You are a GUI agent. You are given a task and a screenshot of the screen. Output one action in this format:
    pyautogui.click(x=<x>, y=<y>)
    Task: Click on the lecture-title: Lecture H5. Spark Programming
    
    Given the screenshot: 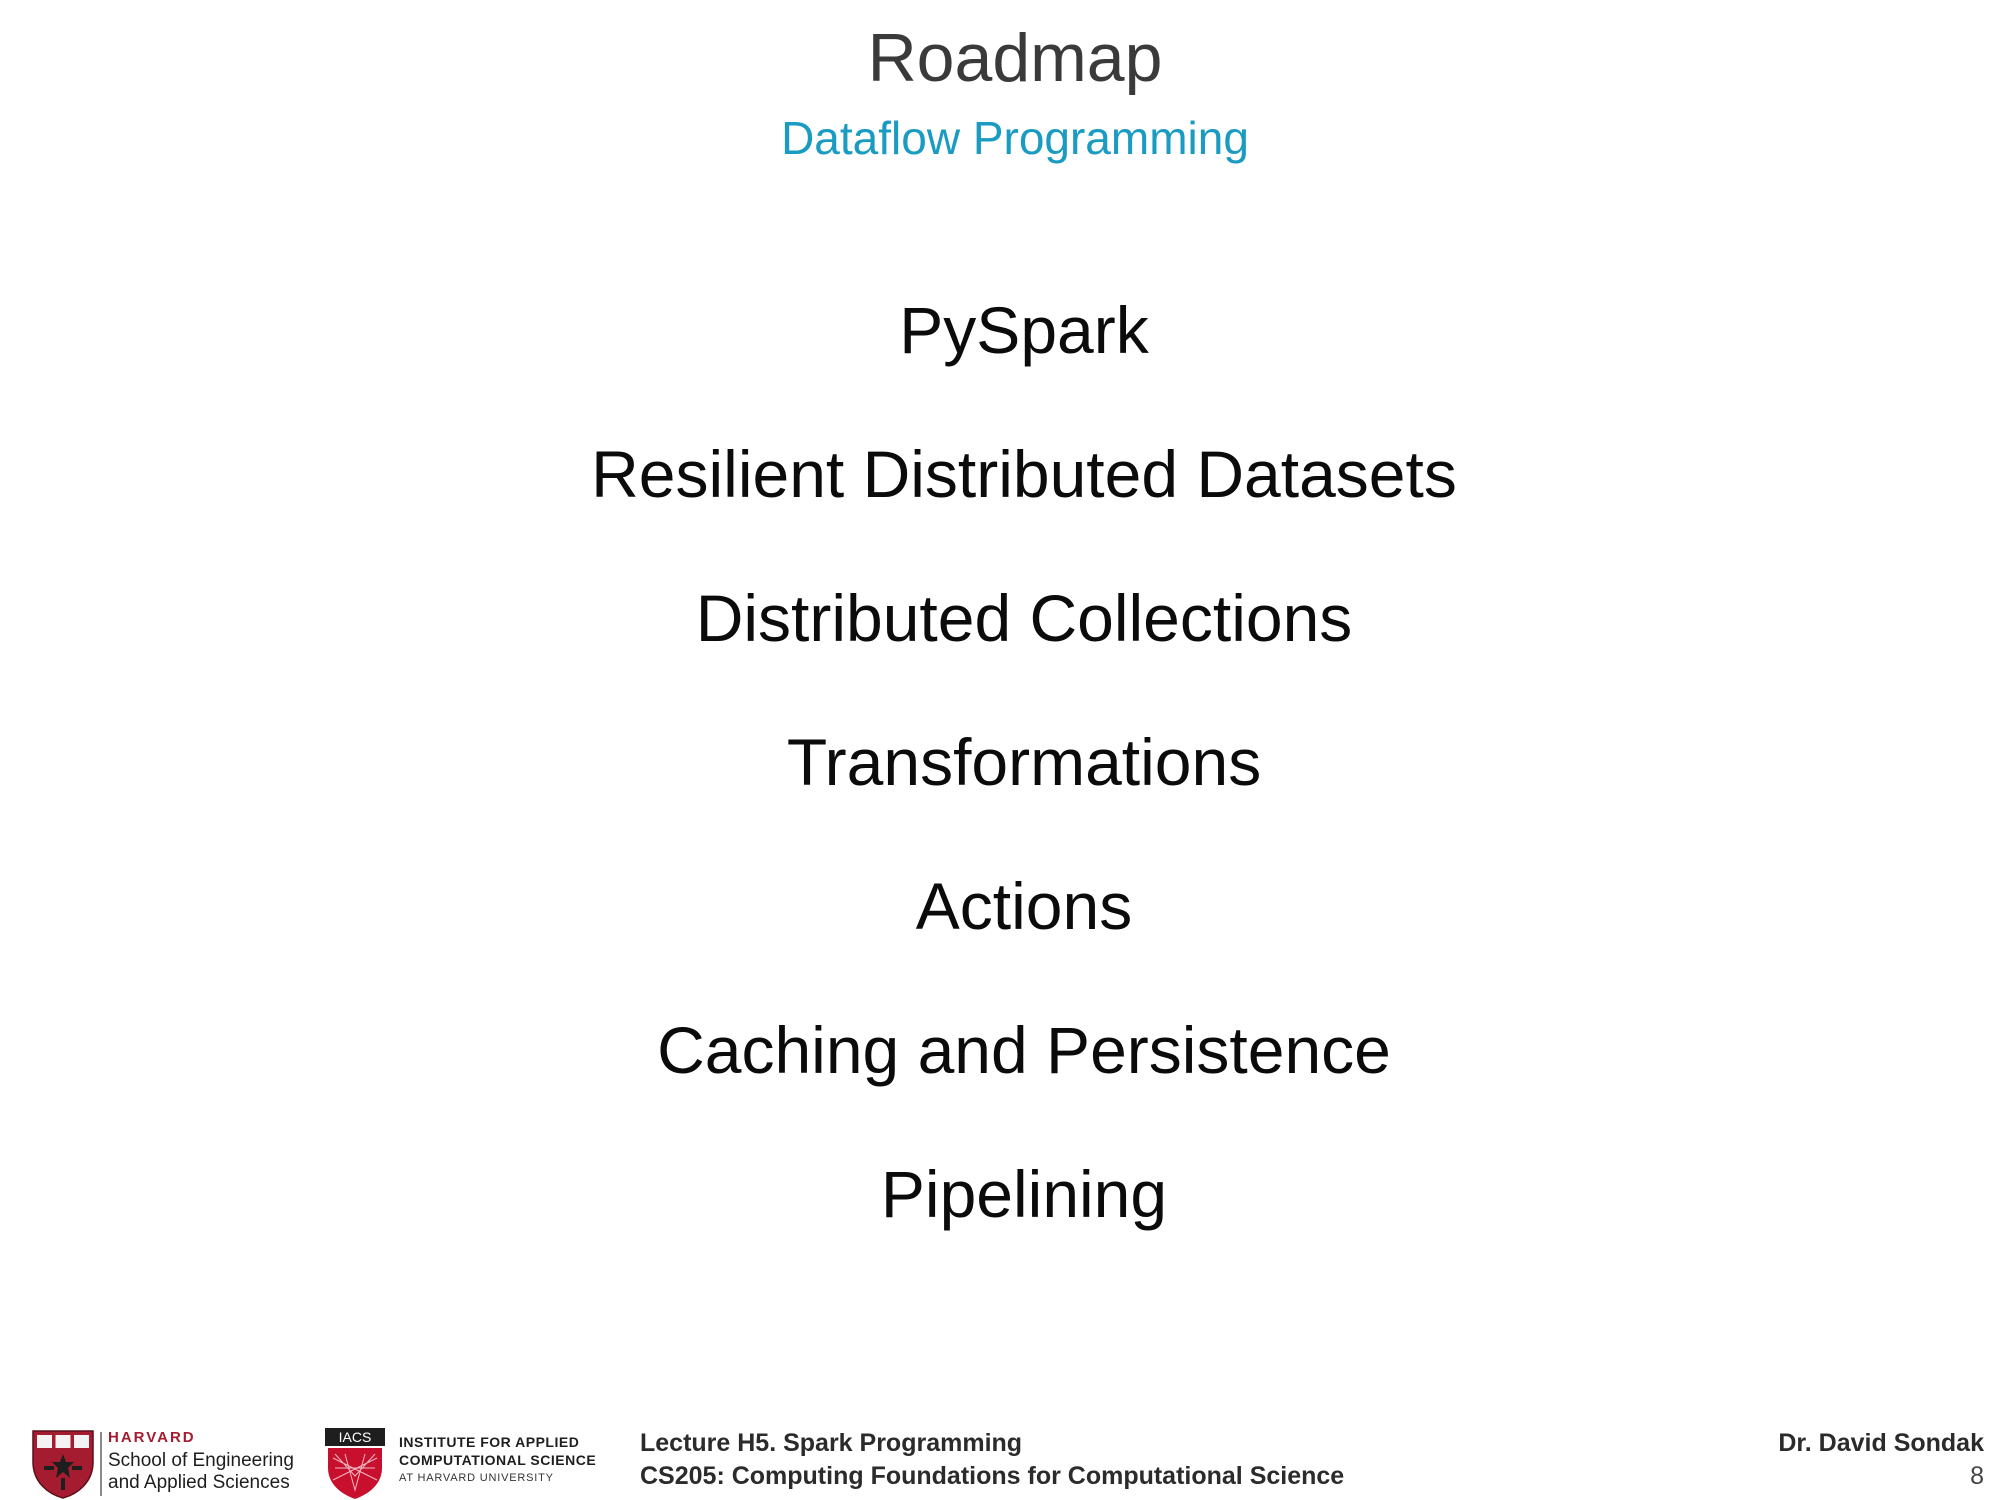 What is the action you would take?
    pyautogui.click(x=831, y=1443)
    